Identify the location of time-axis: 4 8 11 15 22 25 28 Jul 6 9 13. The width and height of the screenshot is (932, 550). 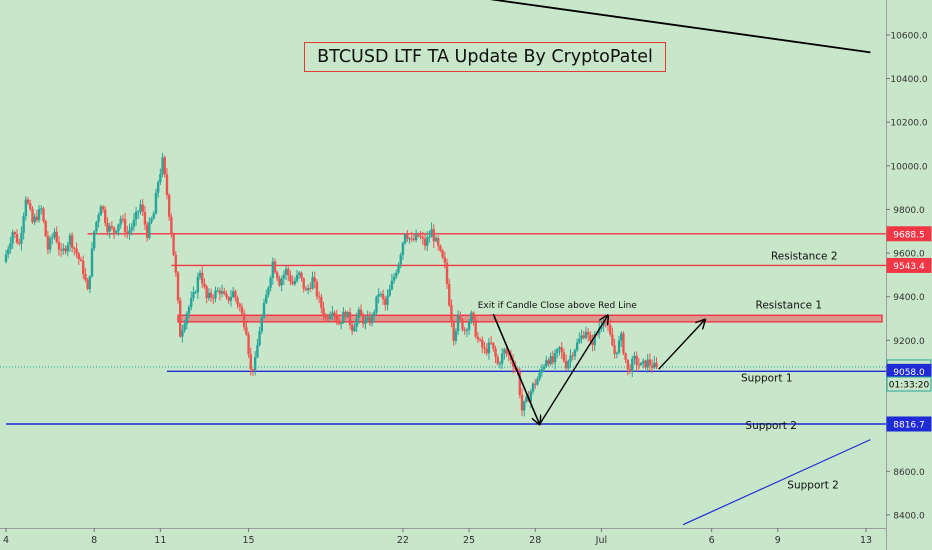
(443, 539).